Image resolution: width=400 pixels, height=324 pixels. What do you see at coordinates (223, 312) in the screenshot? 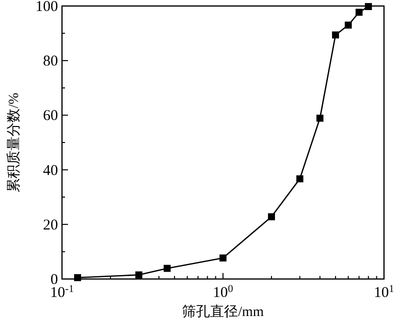
I see `x-axis-title: 筛孔直径/mm` at bounding box center [223, 312].